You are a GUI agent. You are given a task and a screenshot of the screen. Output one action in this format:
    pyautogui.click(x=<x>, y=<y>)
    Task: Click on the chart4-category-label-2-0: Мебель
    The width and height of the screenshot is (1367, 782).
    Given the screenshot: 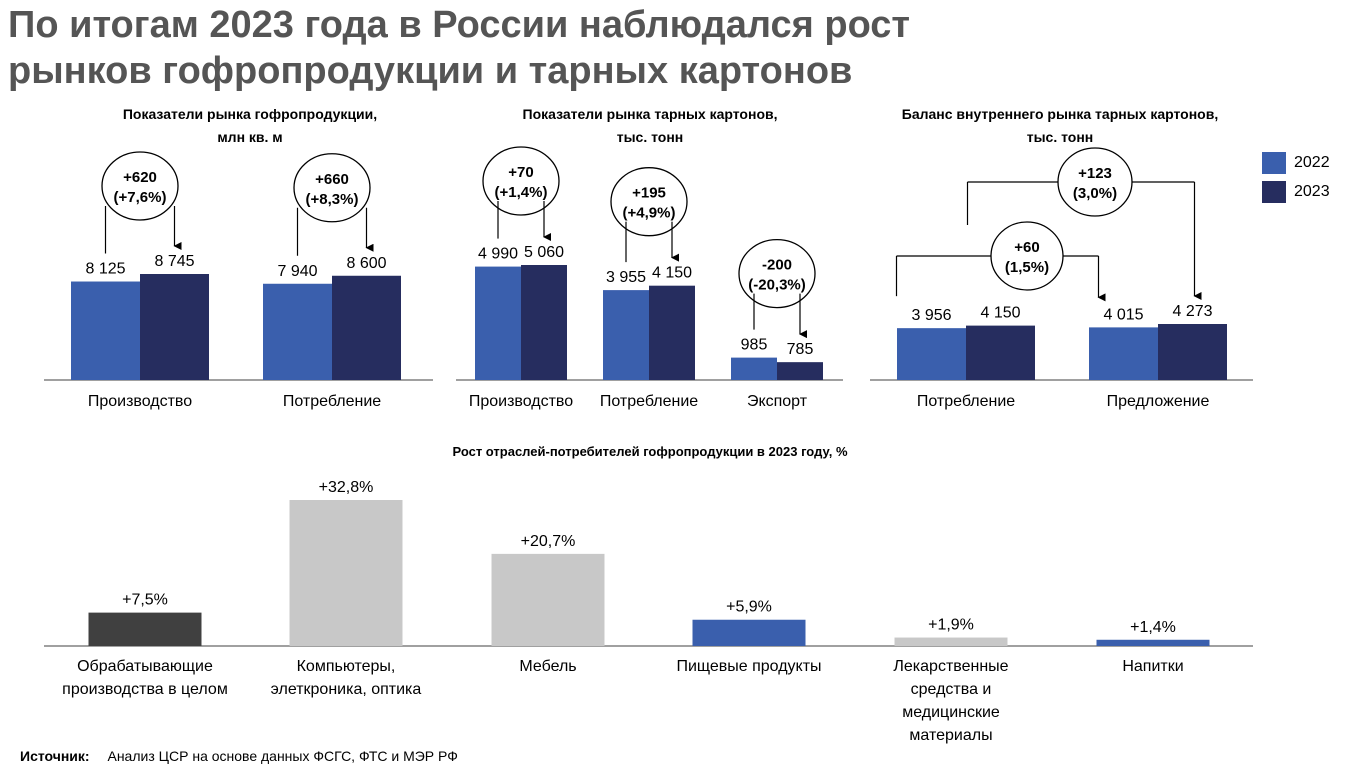 What is the action you would take?
    pyautogui.click(x=547, y=666)
    